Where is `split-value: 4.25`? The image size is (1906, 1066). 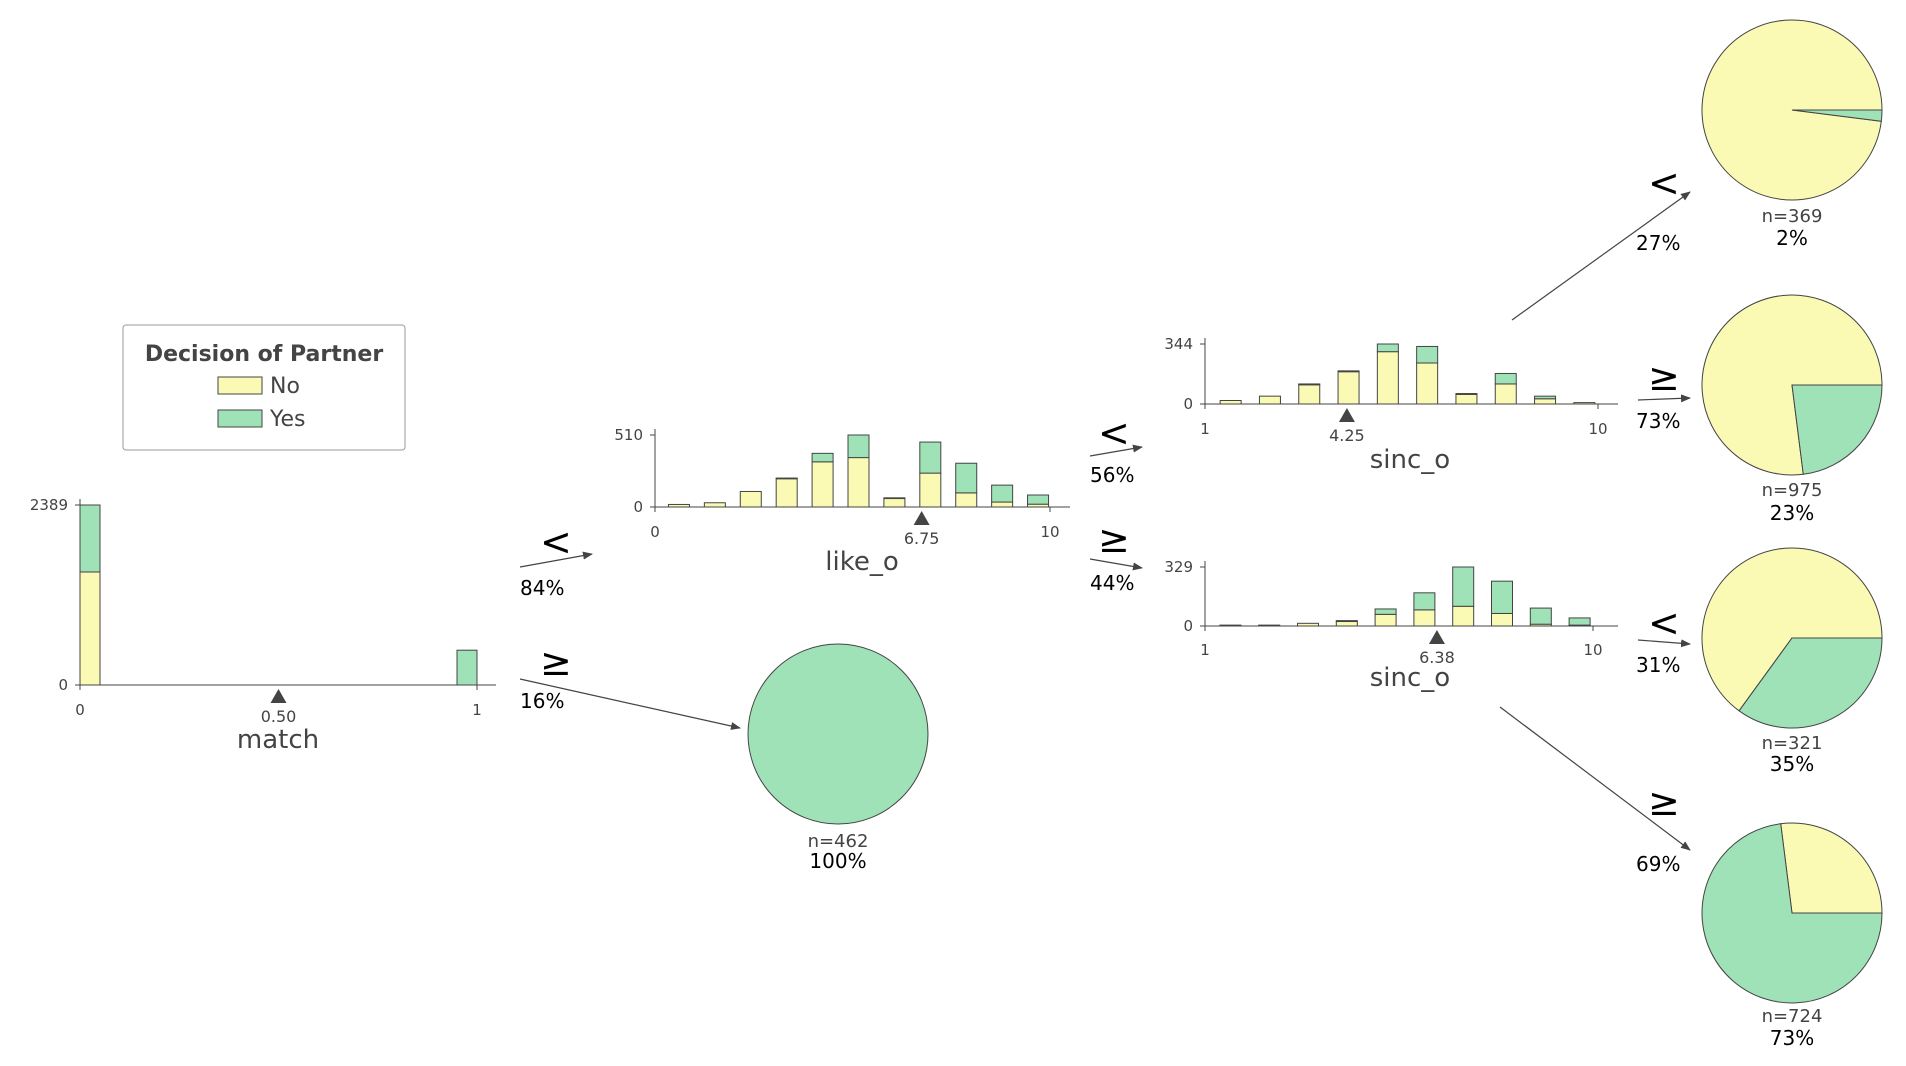
split-value: 4.25 is located at coordinates (1347, 435).